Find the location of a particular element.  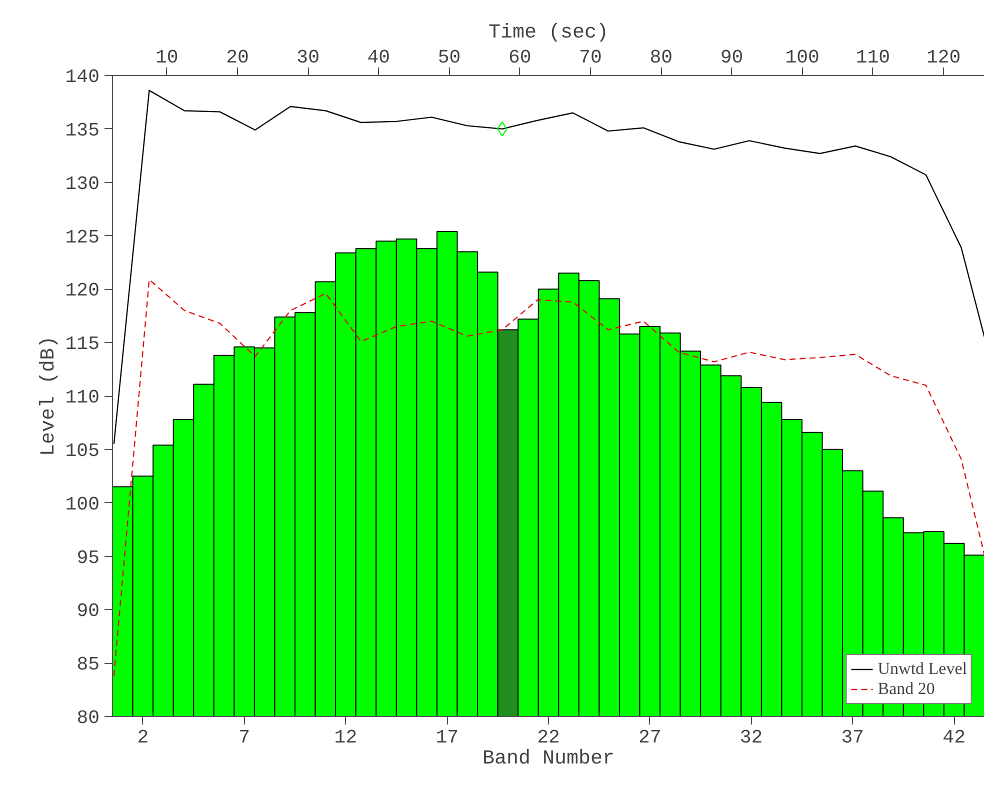

y-tick-label: 105 is located at coordinates (82, 451).